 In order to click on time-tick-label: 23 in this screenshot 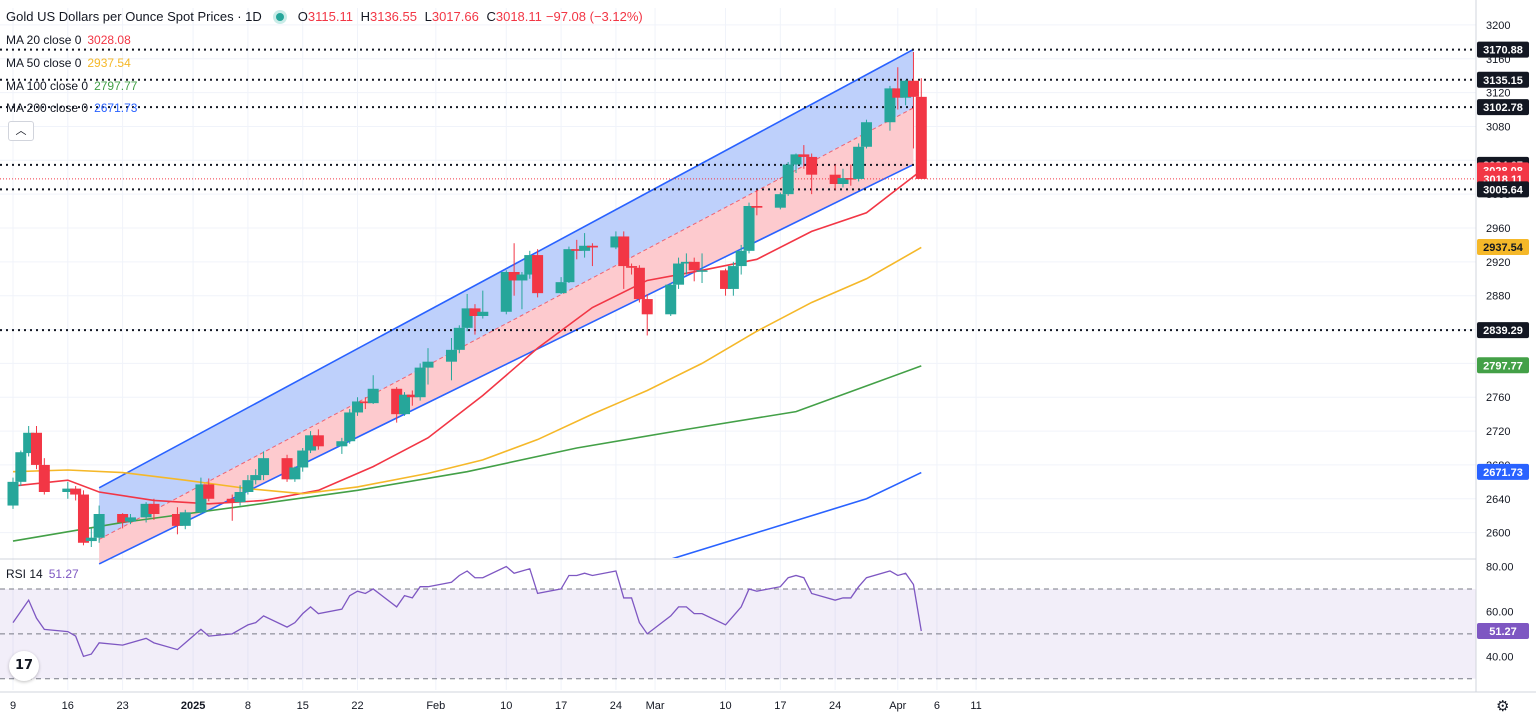, I will do `click(122, 706)`.